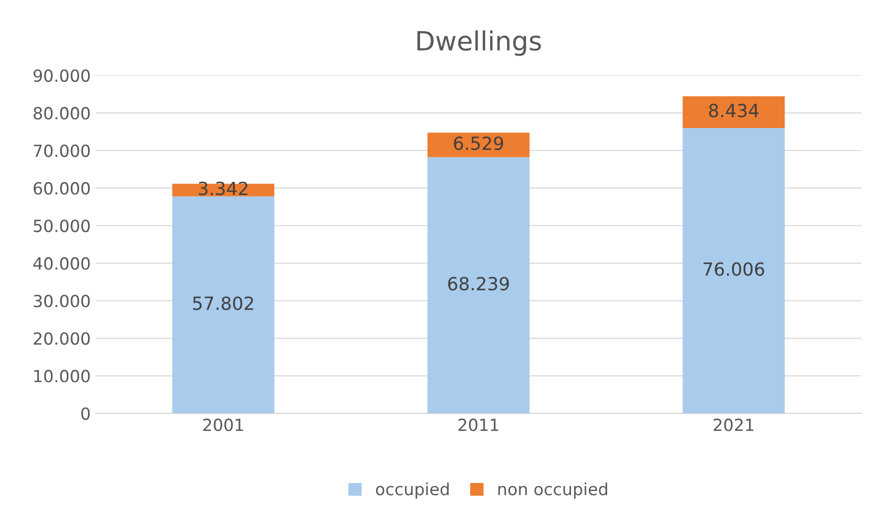  I want to click on y-tick-label: 10.000, so click(62, 376).